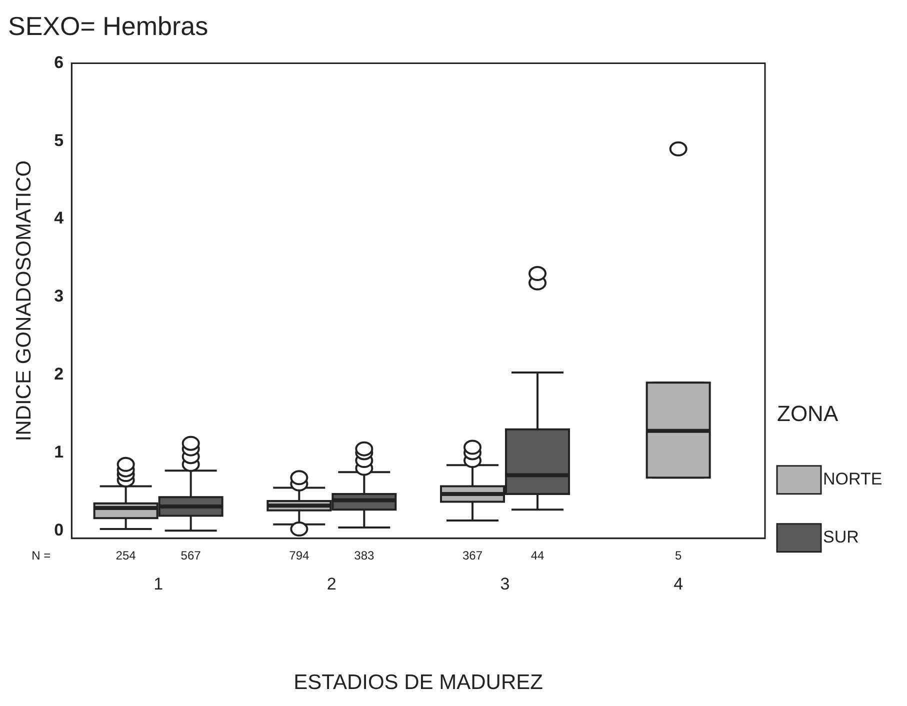 Image resolution: width=907 pixels, height=706 pixels. What do you see at coordinates (41, 555) in the screenshot?
I see `text: N =` at bounding box center [41, 555].